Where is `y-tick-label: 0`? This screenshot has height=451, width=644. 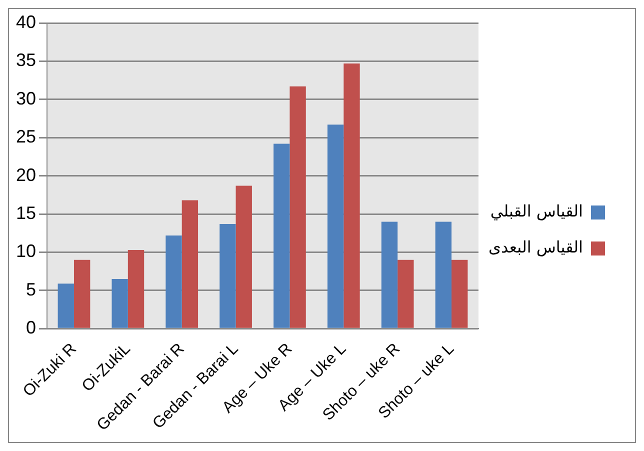 y-tick-label: 0 is located at coordinates (31, 328).